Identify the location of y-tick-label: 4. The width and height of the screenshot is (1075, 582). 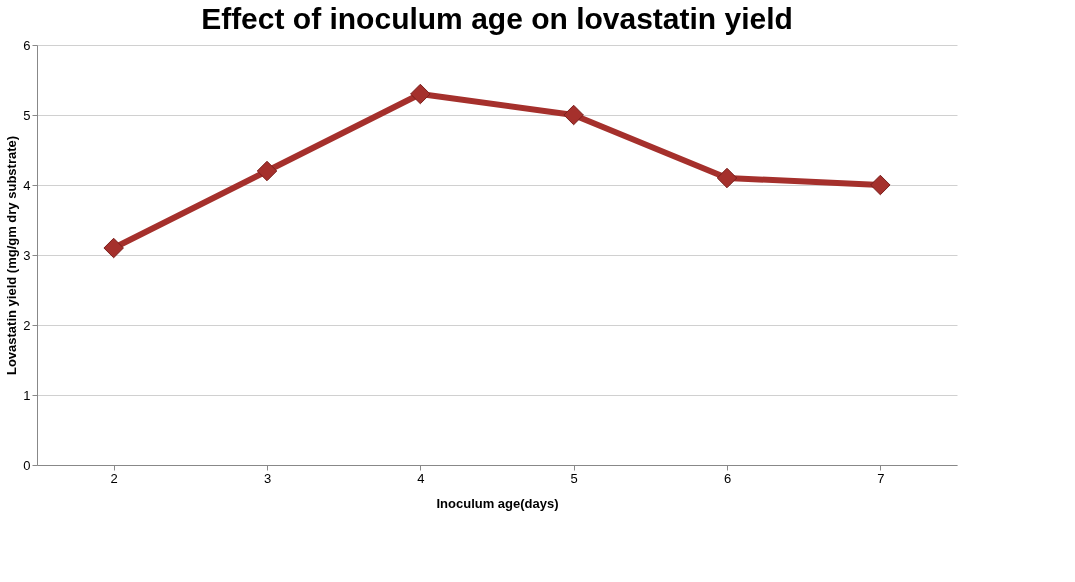
(27, 185).